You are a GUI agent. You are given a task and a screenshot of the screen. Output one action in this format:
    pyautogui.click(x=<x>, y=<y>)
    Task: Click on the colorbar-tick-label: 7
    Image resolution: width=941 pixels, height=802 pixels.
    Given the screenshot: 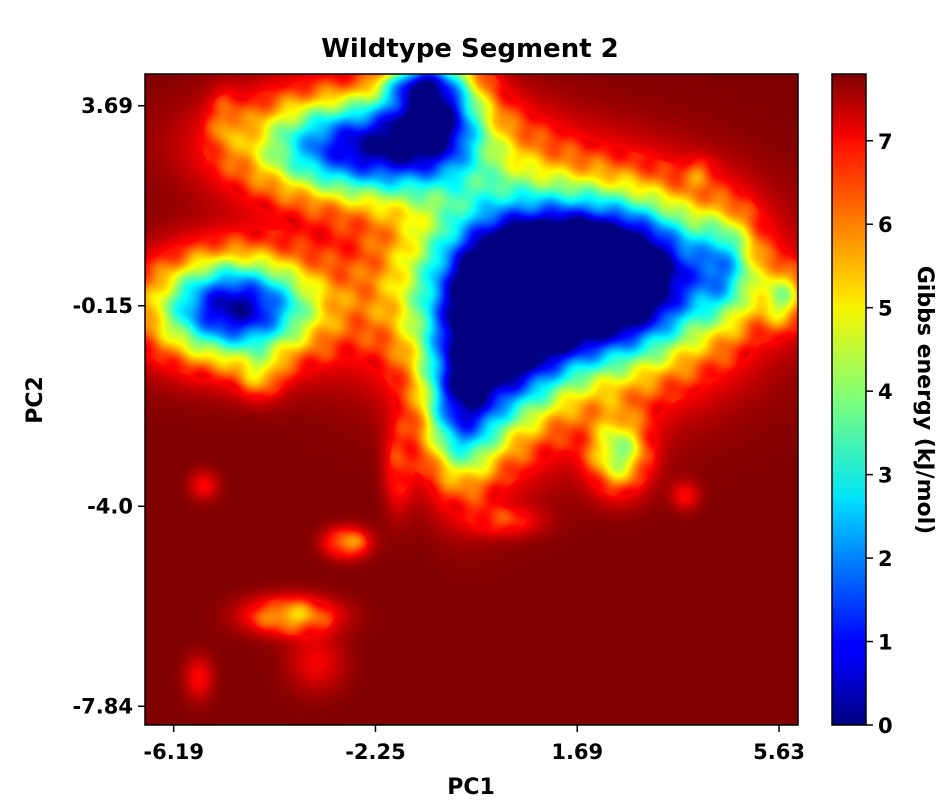 What is the action you would take?
    pyautogui.click(x=885, y=142)
    